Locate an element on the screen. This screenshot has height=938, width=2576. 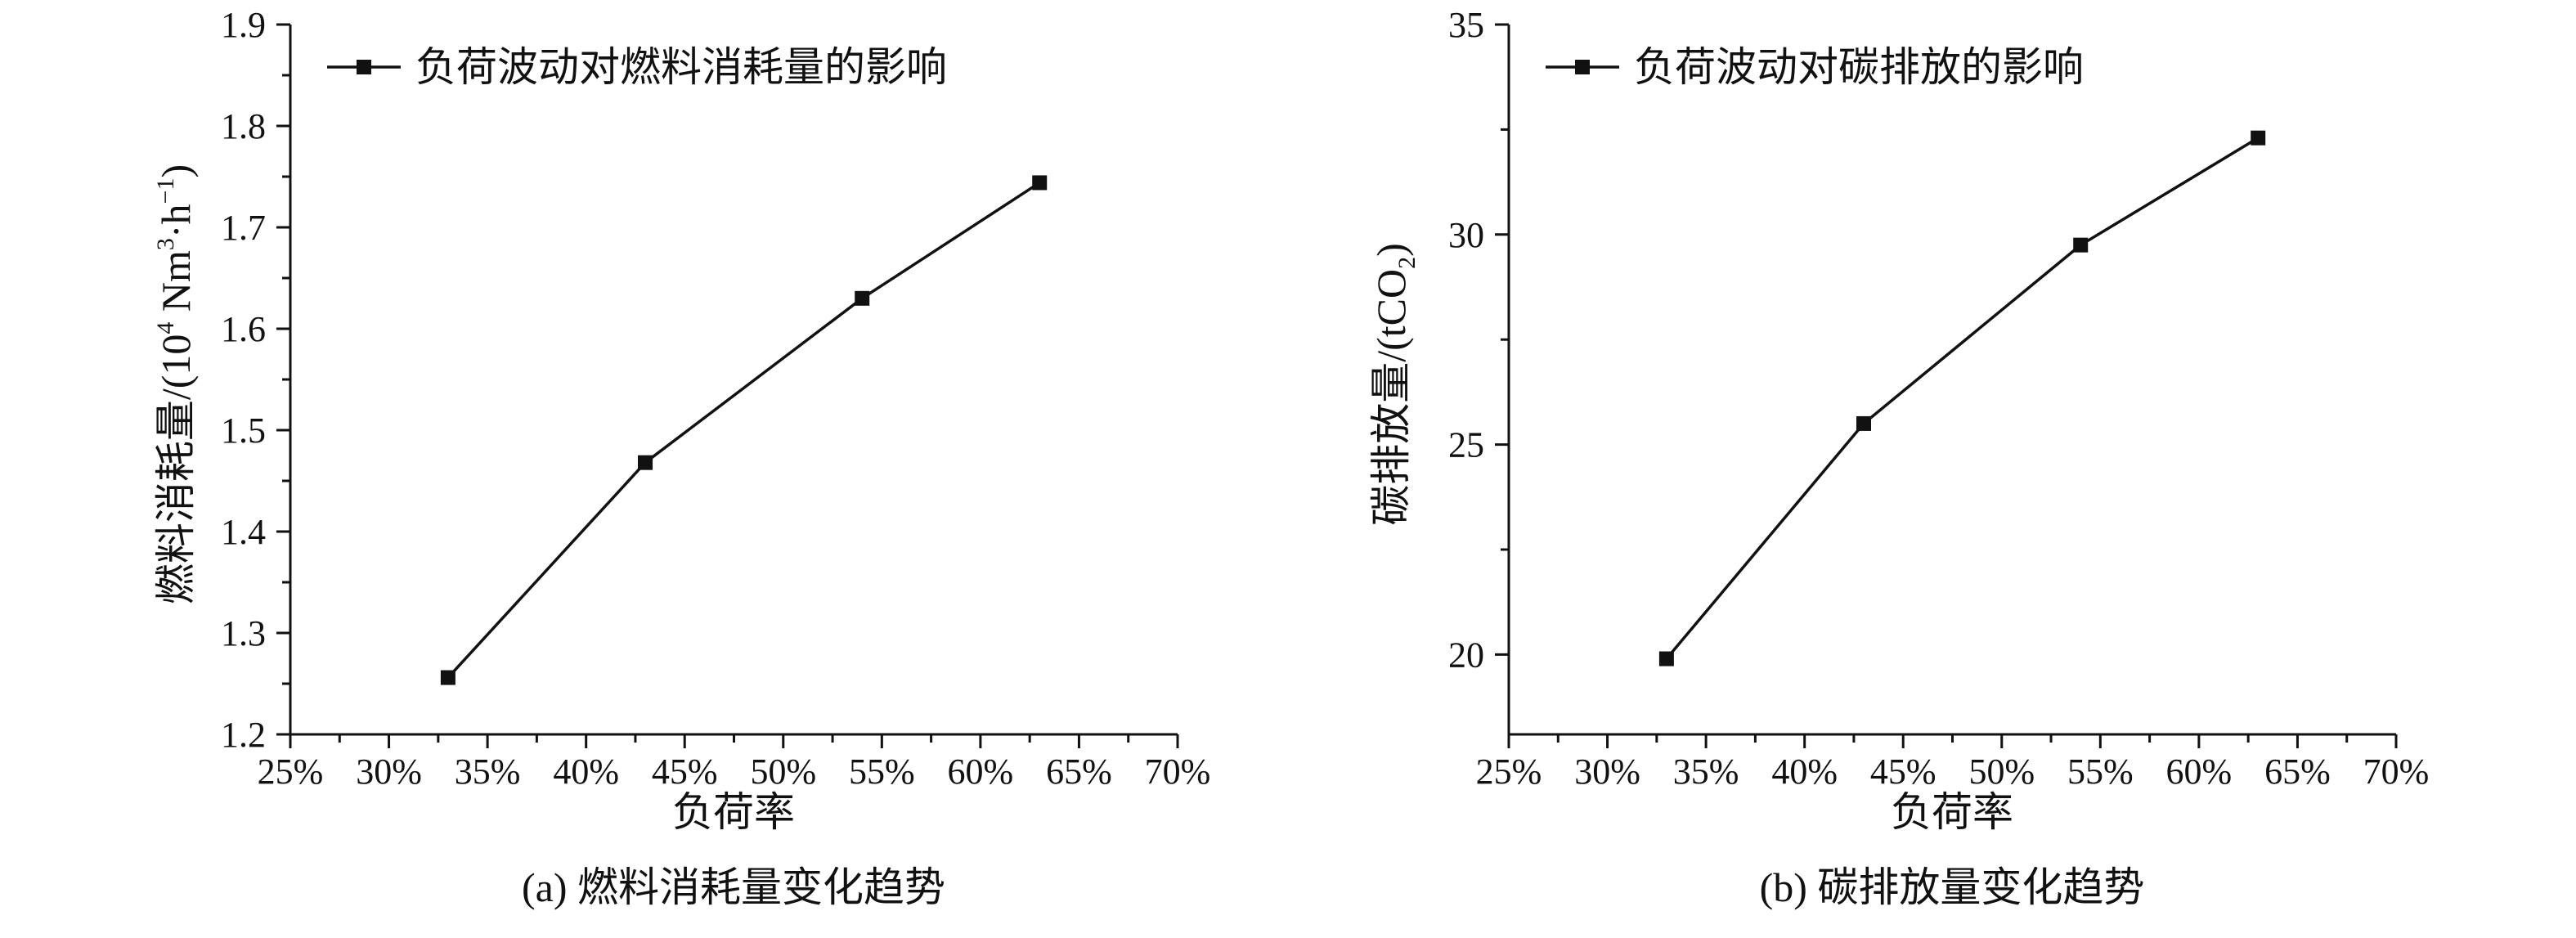
y-axis-label: 燃料消耗量/(104 Nm3·h−1) is located at coordinates (175, 384).